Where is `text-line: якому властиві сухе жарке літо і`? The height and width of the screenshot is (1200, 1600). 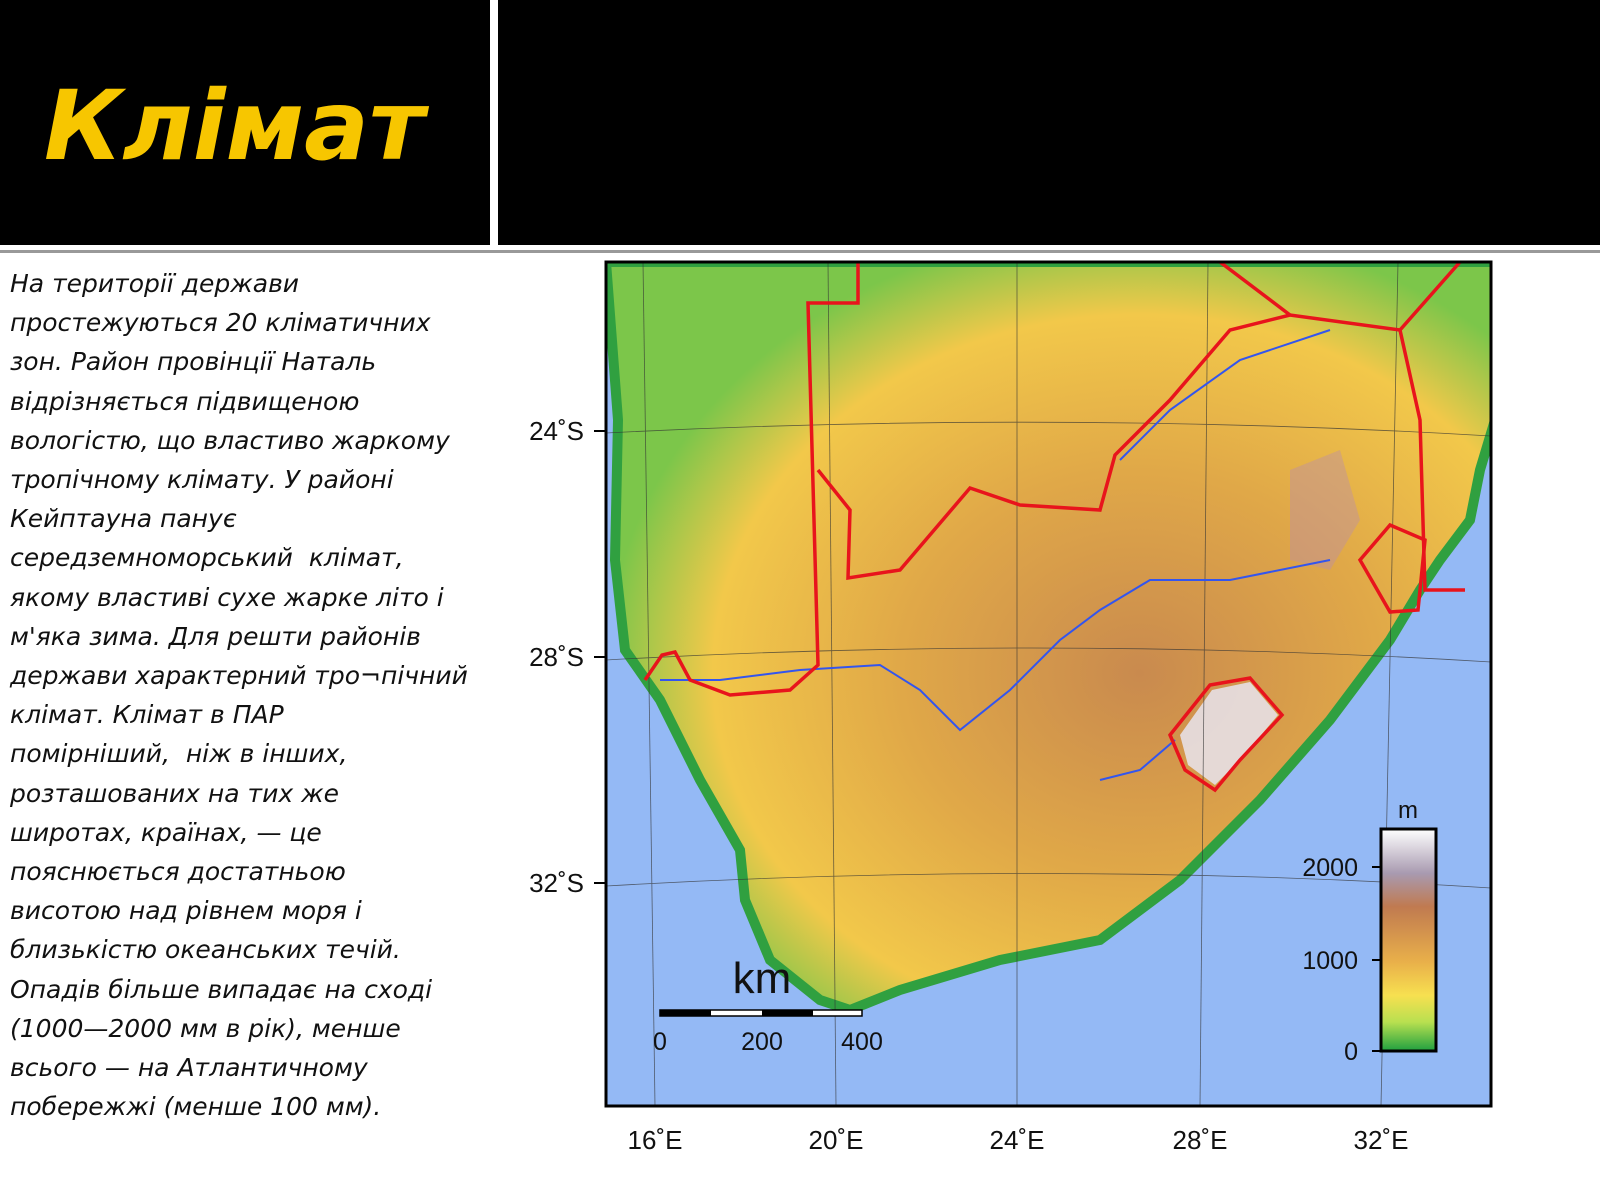 text-line: якому властиві сухе жарке літо і is located at coordinates (227, 597).